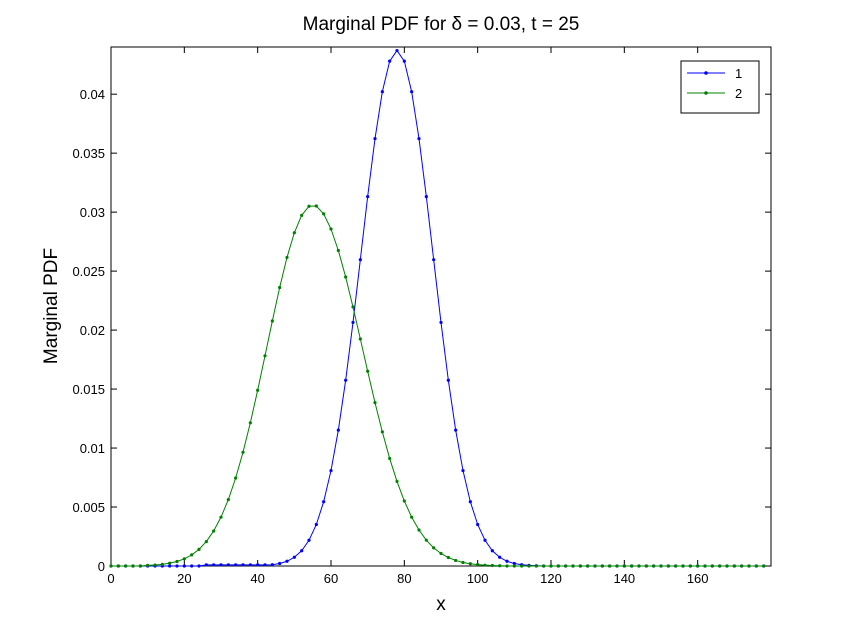 The image size is (850, 637). I want to click on x-tick-label: 100, so click(478, 578).